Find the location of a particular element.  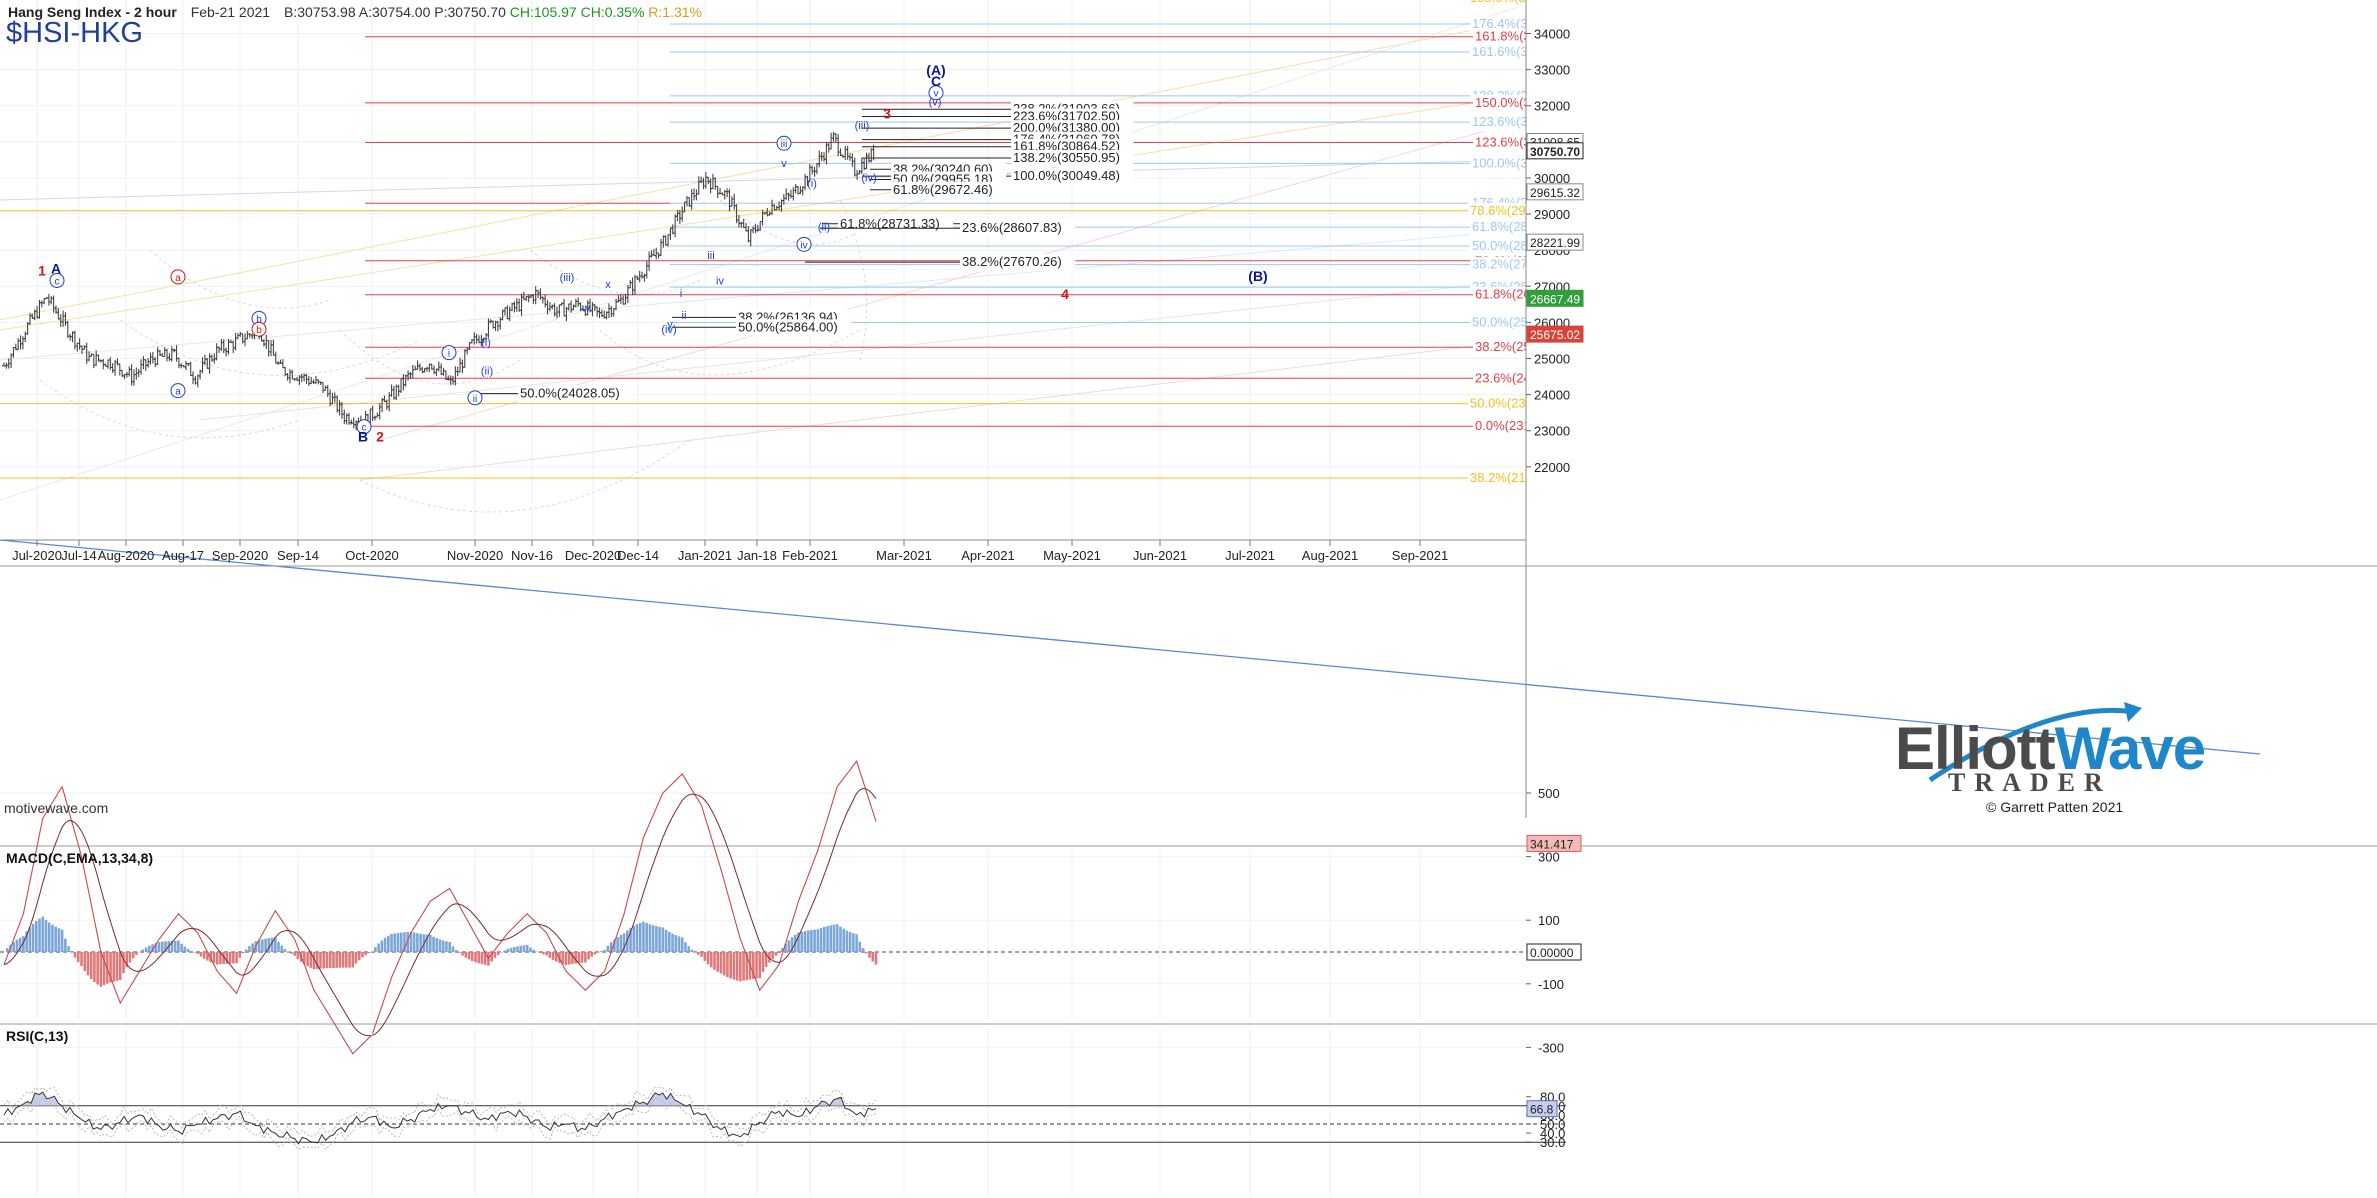

copyright: © Garrett Patten 2021 is located at coordinates (2055, 807).